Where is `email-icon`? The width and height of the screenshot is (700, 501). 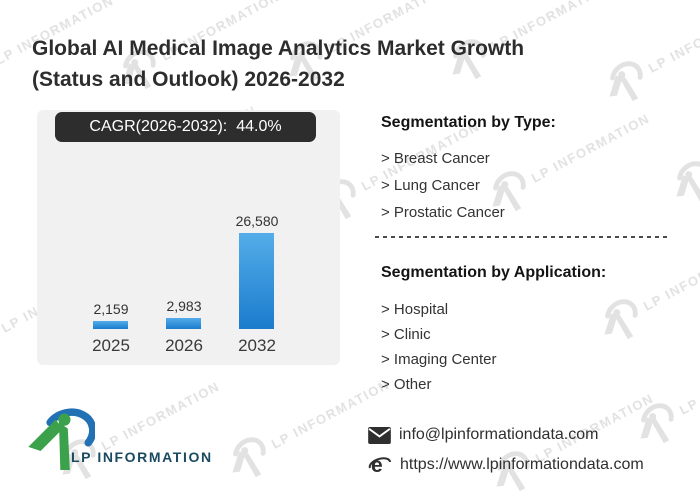
email-icon is located at coordinates (379, 435).